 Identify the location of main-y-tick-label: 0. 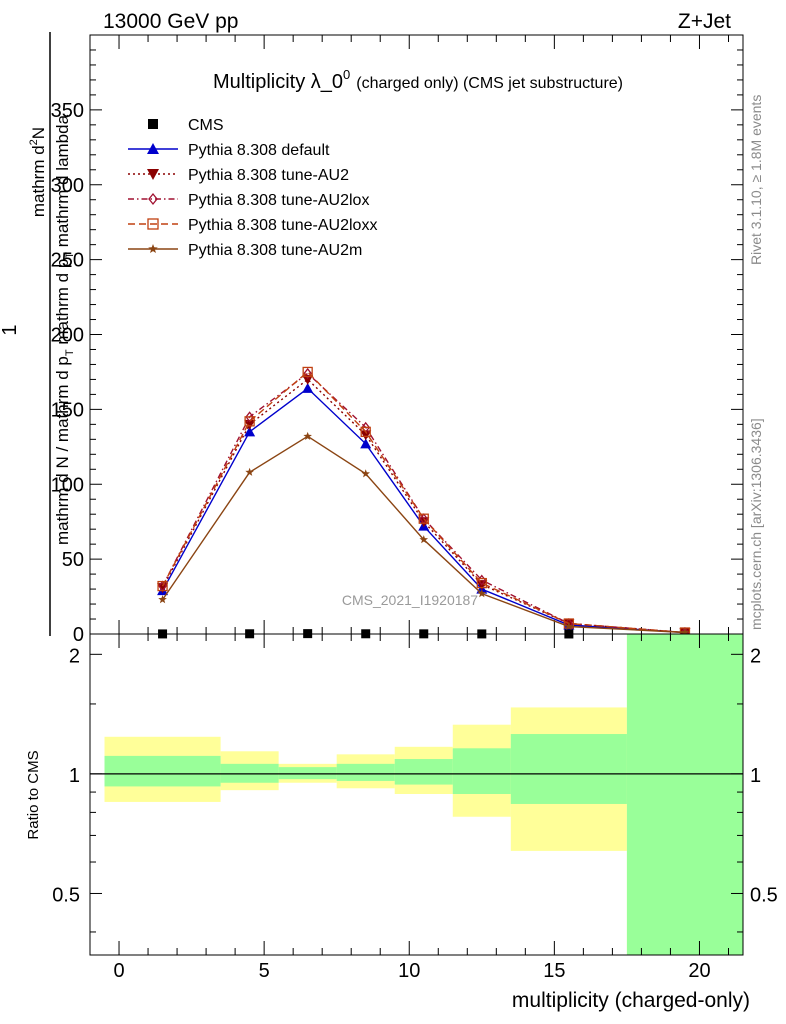
(78, 635).